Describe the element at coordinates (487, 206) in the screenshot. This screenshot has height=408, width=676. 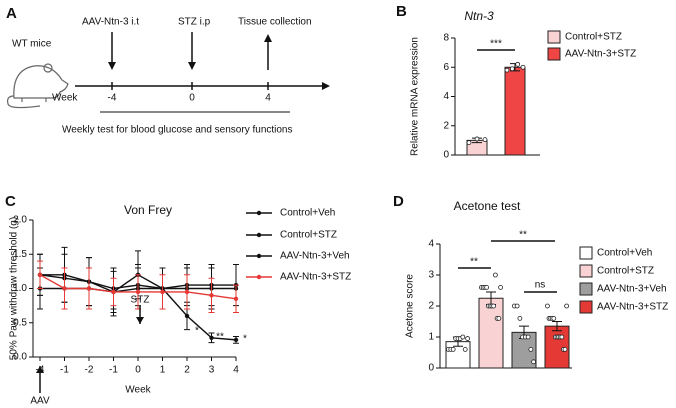
I see `chart-title: Acetone test` at that location.